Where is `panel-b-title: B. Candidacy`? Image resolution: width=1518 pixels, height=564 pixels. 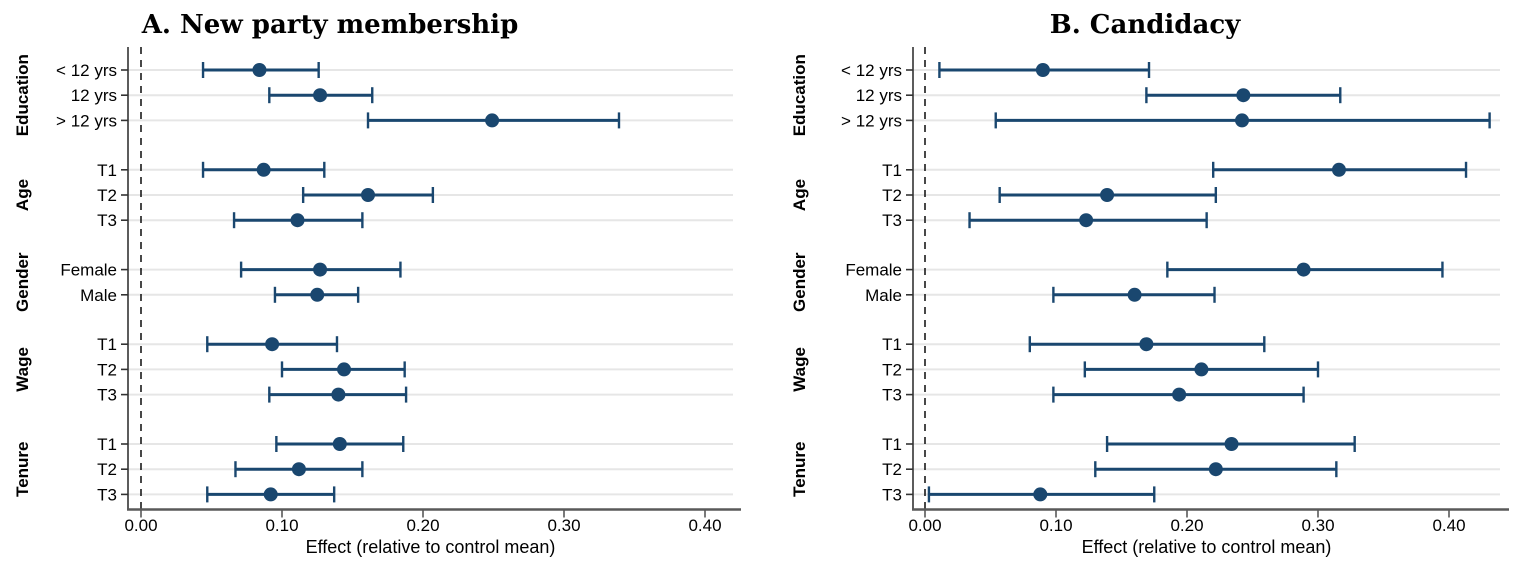
panel-b-title: B. Candidacy is located at coordinates (1145, 25).